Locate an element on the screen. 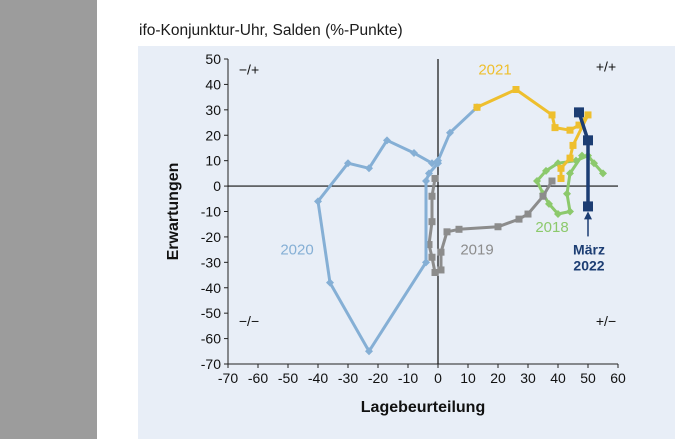 This screenshot has width=675, height=439. annotation-text-line: März is located at coordinates (589, 249).